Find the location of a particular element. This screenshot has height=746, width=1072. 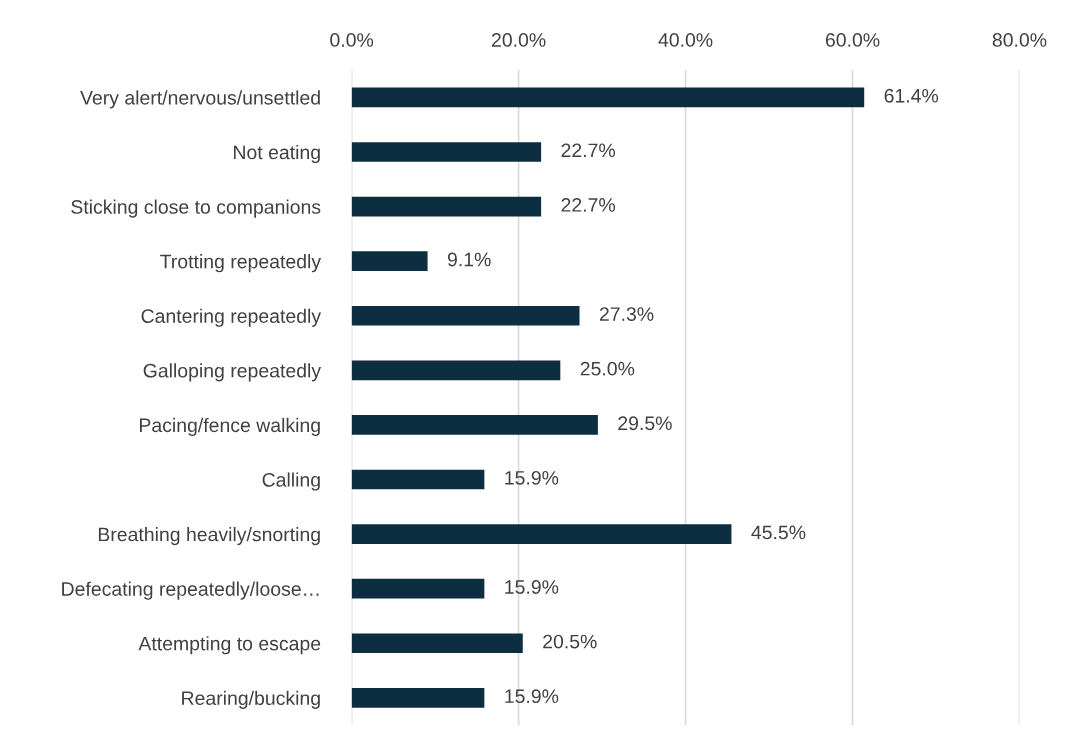

y-tick-label: Breathing heavily/snorting is located at coordinates (209, 536).